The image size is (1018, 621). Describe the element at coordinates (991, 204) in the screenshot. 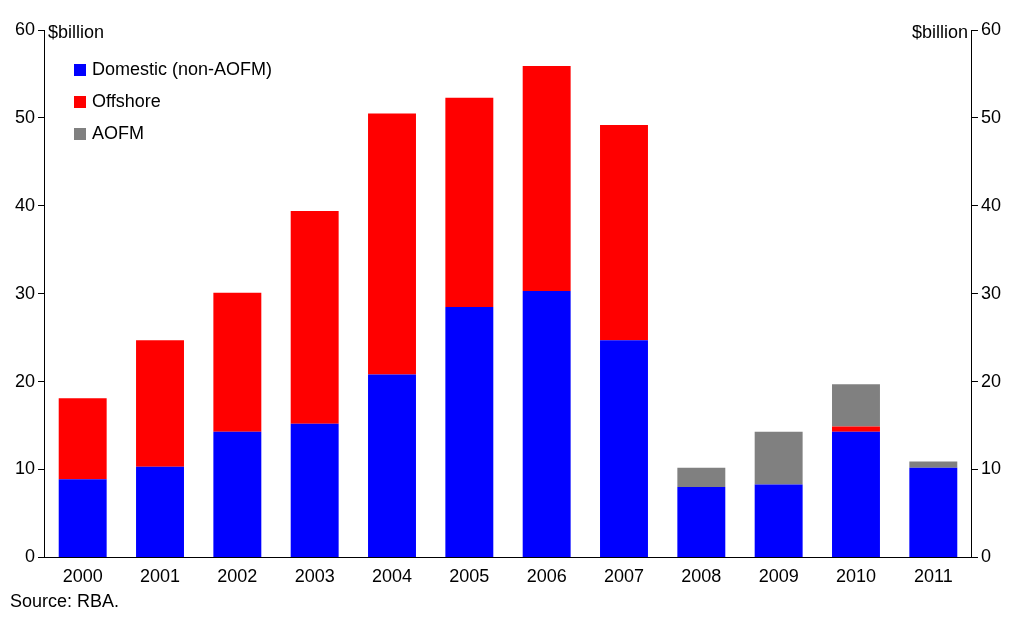

I see `y2-tick-label: 40` at that location.